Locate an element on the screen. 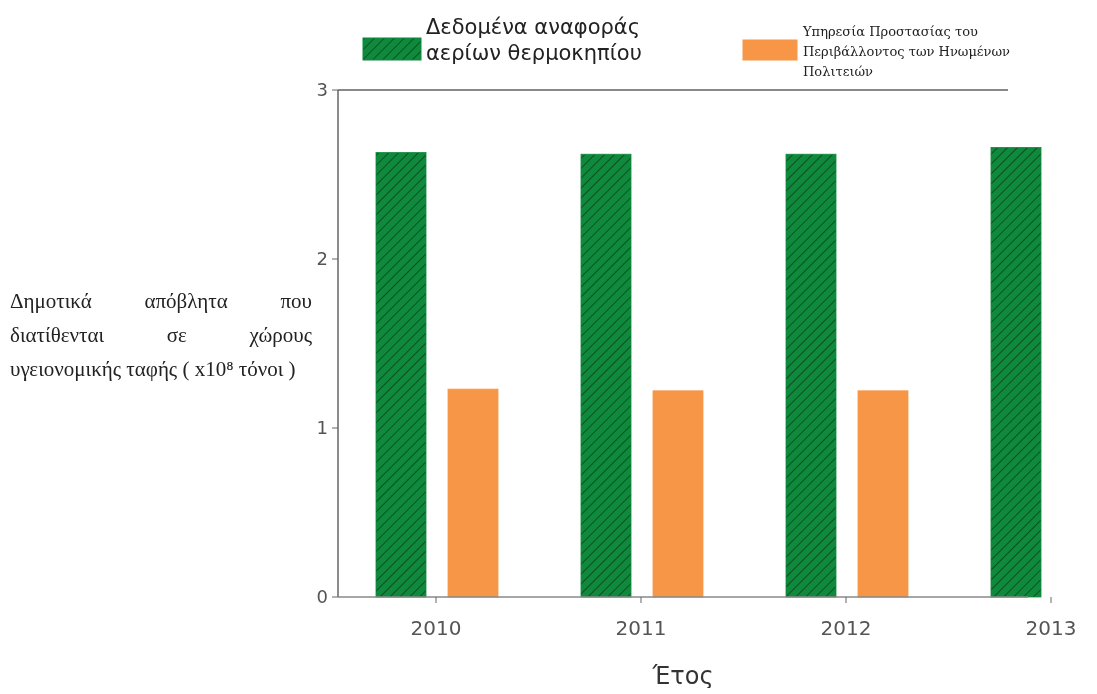 The height and width of the screenshot is (694, 1097). y-tick-label: 1 is located at coordinates (322, 428).